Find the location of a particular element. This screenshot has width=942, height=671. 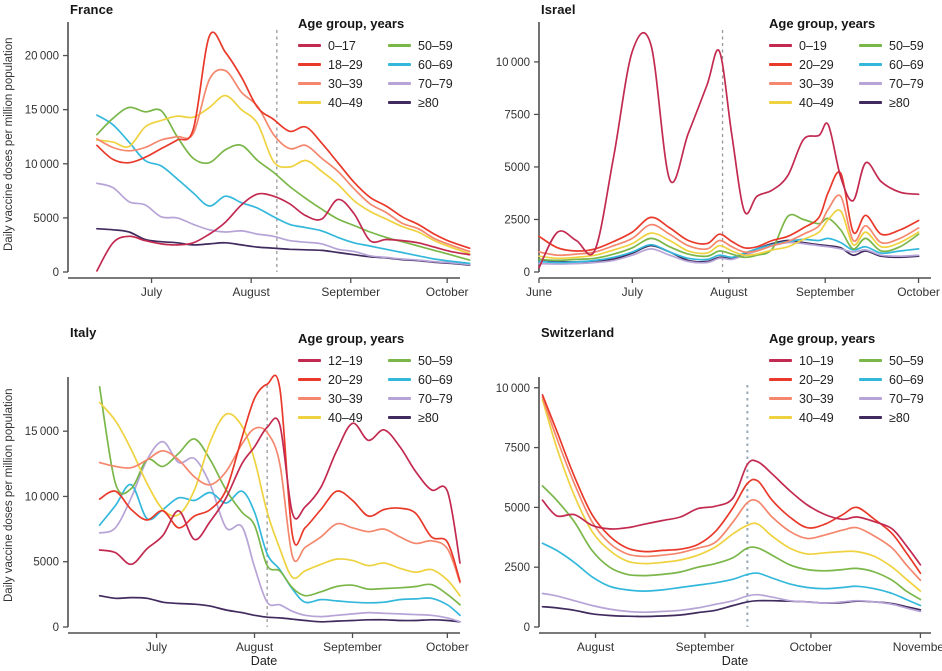

svg-text: June is located at coordinates (539, 292).